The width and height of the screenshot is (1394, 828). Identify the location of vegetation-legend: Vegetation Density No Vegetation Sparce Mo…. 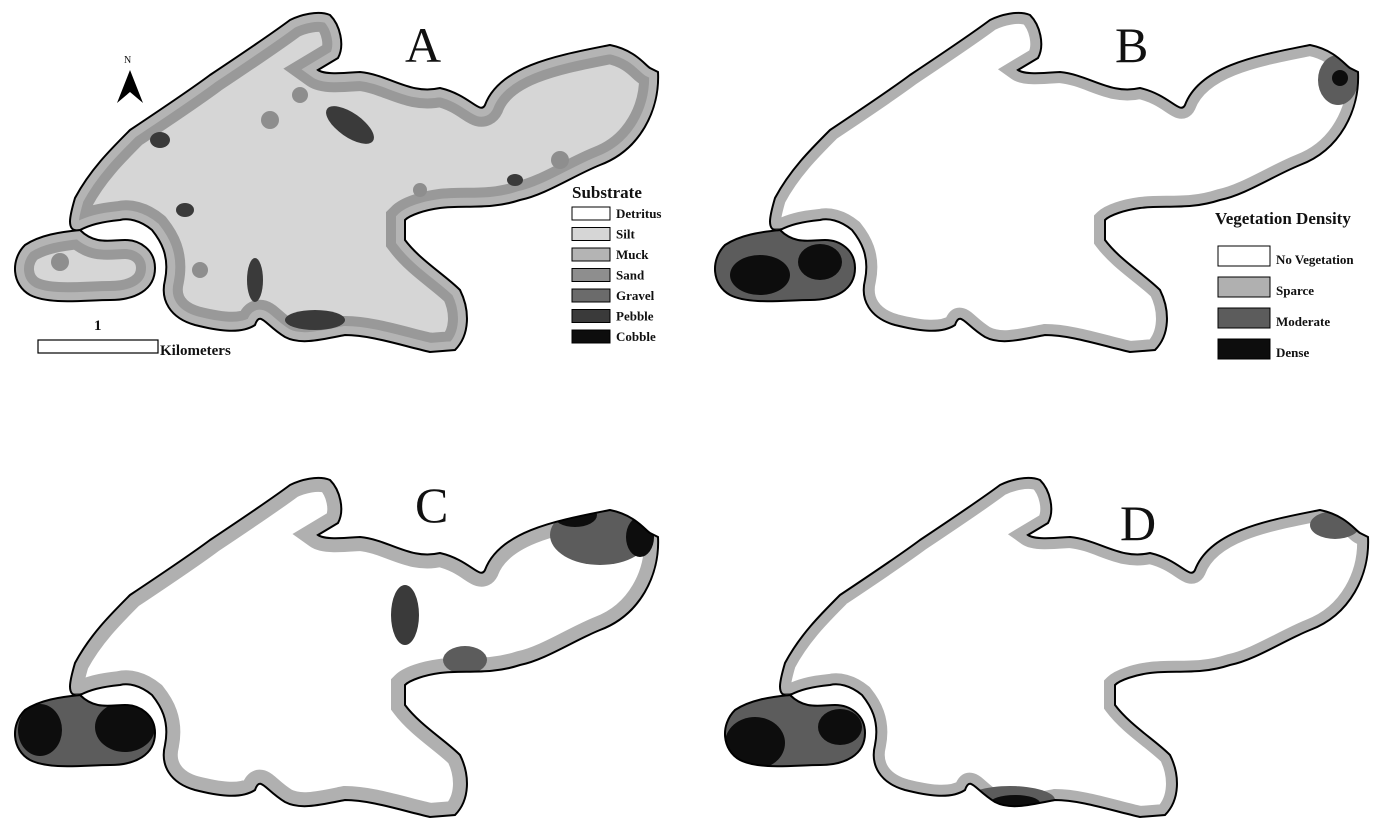
(1284, 284).